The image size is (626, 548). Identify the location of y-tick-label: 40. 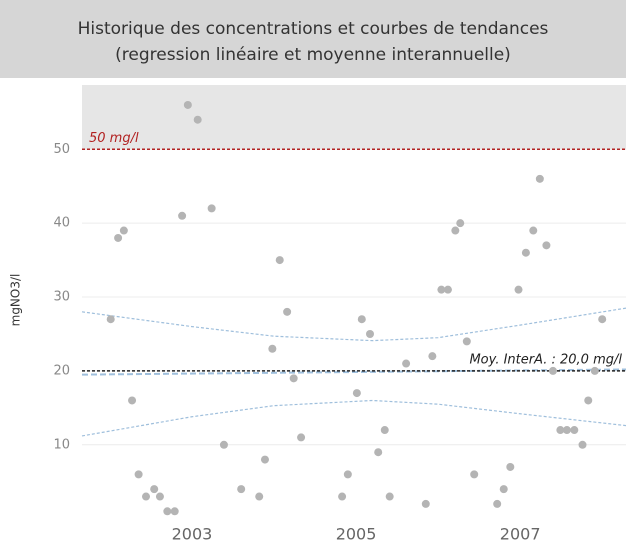
(61, 223).